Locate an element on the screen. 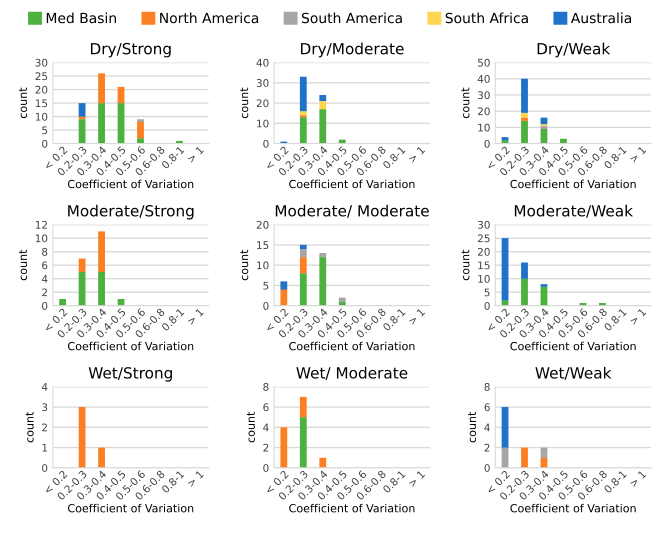  chart-title: Dry/Weak is located at coordinates (574, 50).